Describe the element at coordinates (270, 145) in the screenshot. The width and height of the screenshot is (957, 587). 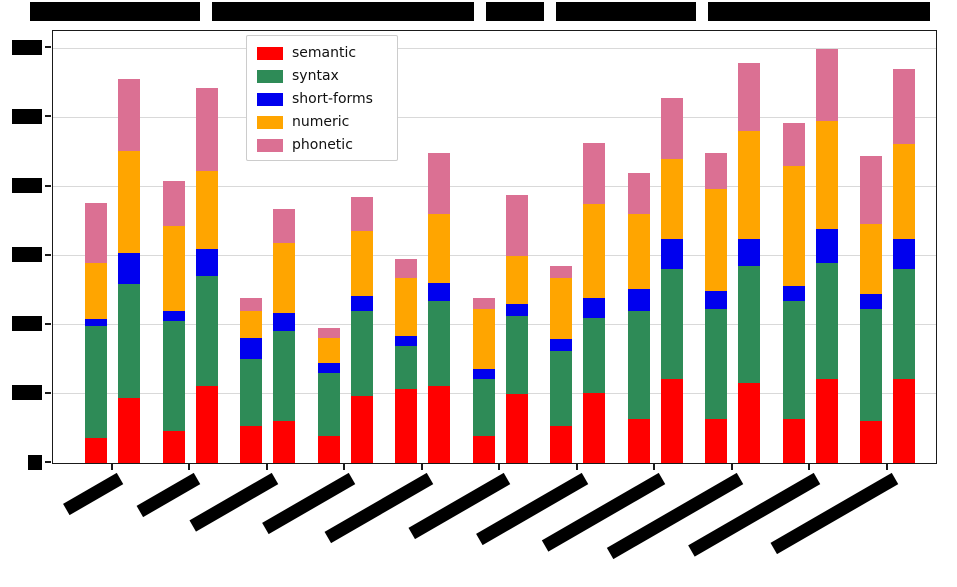
I see `legend-swatch-phonetic-icon` at that location.